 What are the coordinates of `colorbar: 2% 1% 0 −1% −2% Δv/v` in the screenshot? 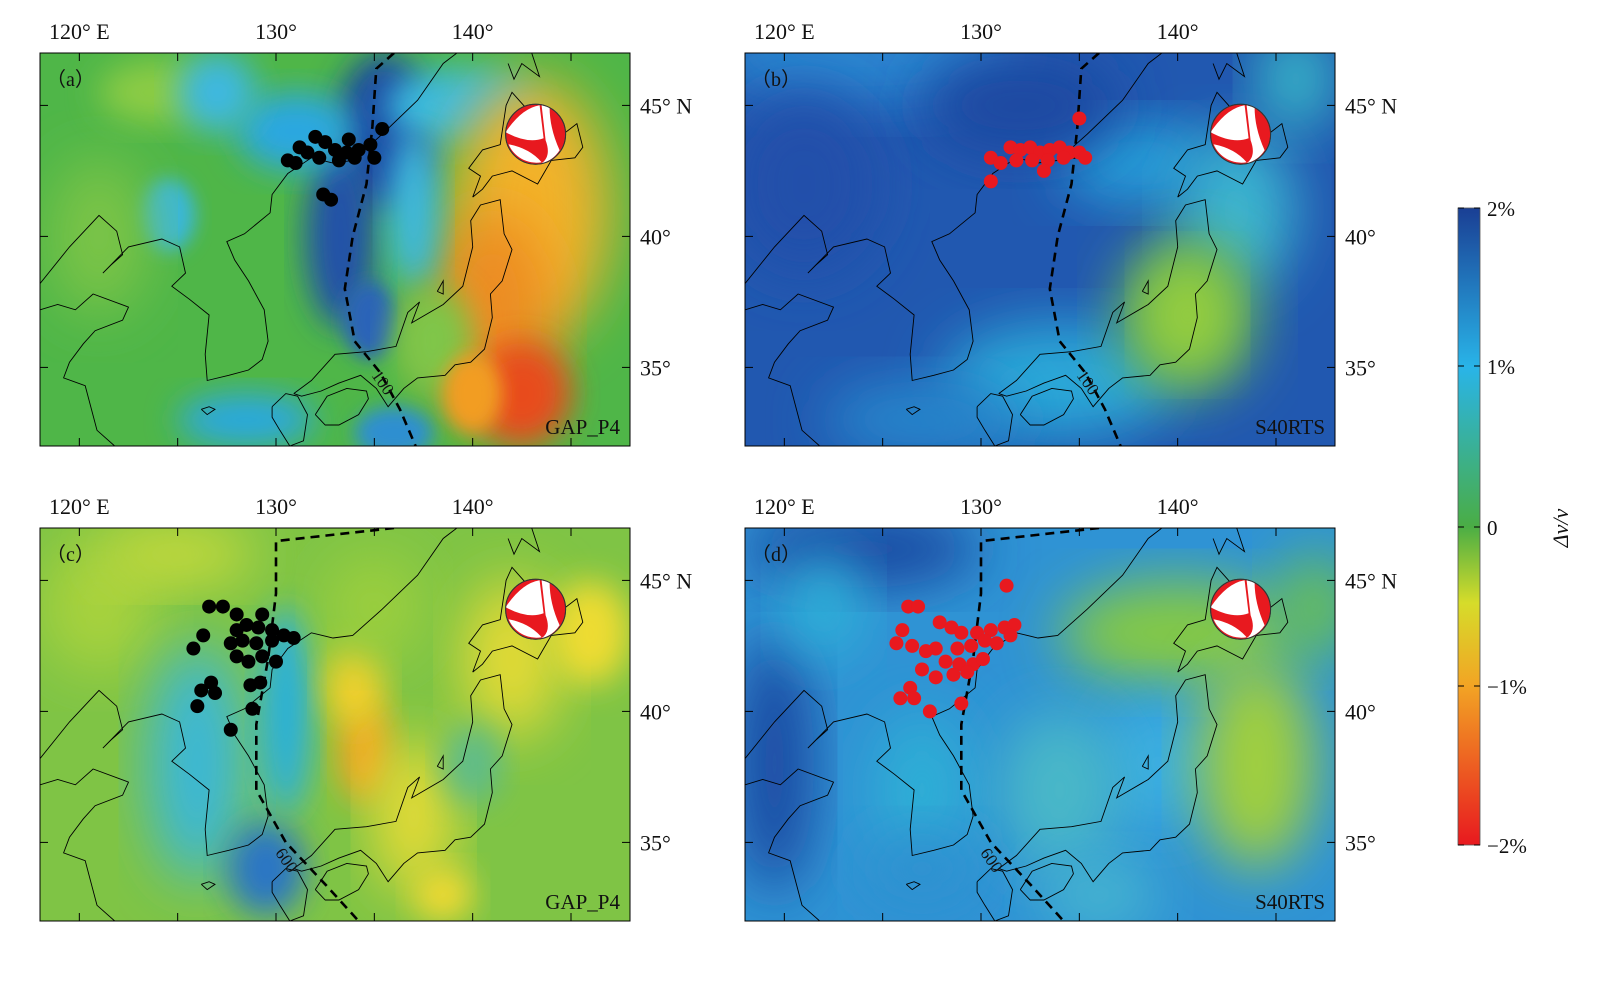 It's located at (1515, 527).